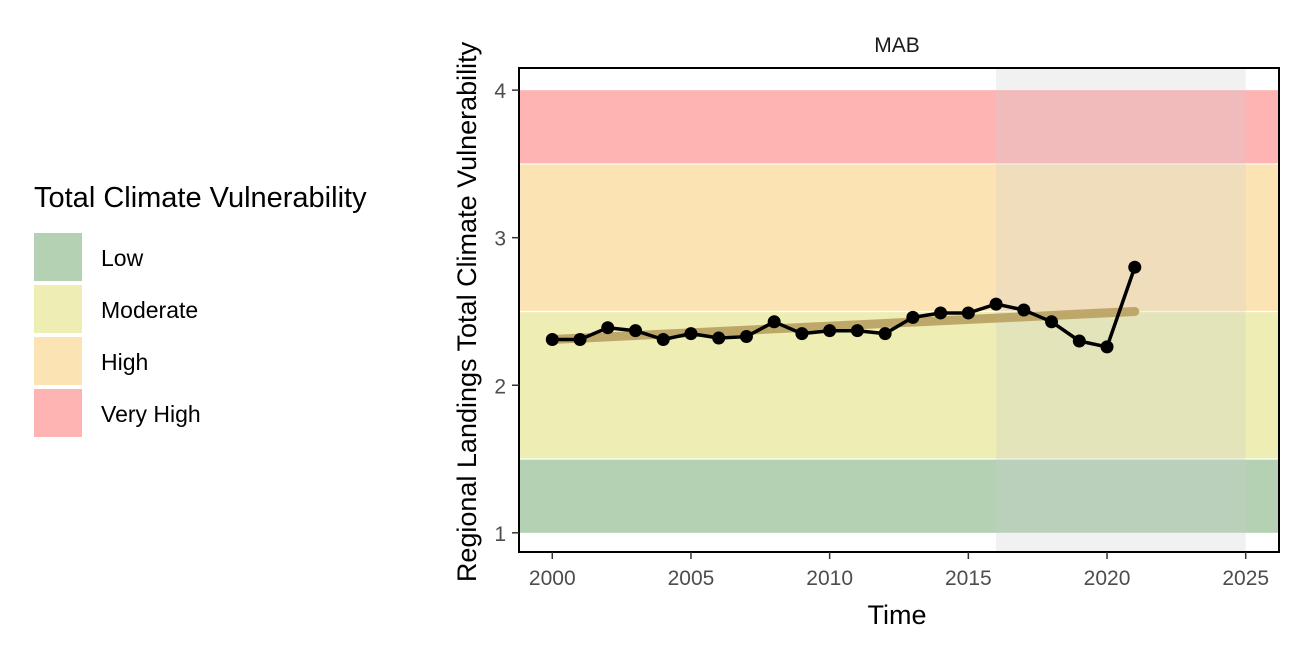  Describe the element at coordinates (151, 414) in the screenshot. I see `legend-label: Very High` at that location.